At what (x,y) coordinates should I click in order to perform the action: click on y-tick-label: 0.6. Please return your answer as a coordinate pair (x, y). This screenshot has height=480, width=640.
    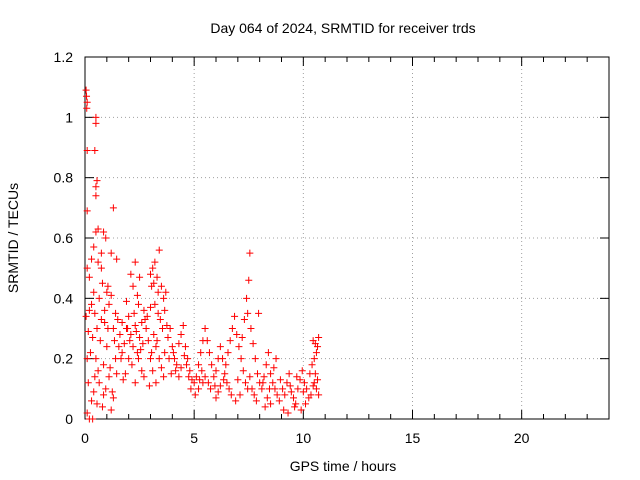
    Looking at the image, I should click on (64, 238).